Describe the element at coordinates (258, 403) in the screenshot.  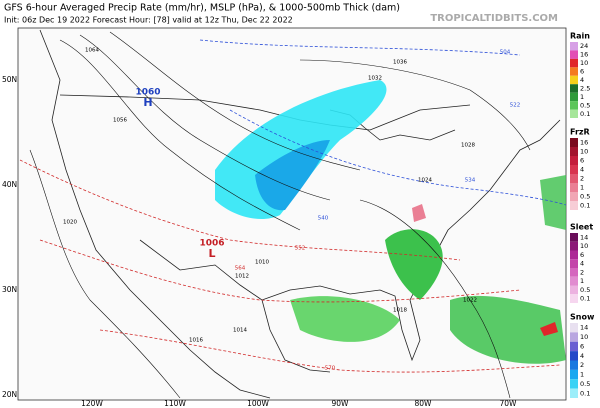
I see `longitude-label: 100W` at that location.